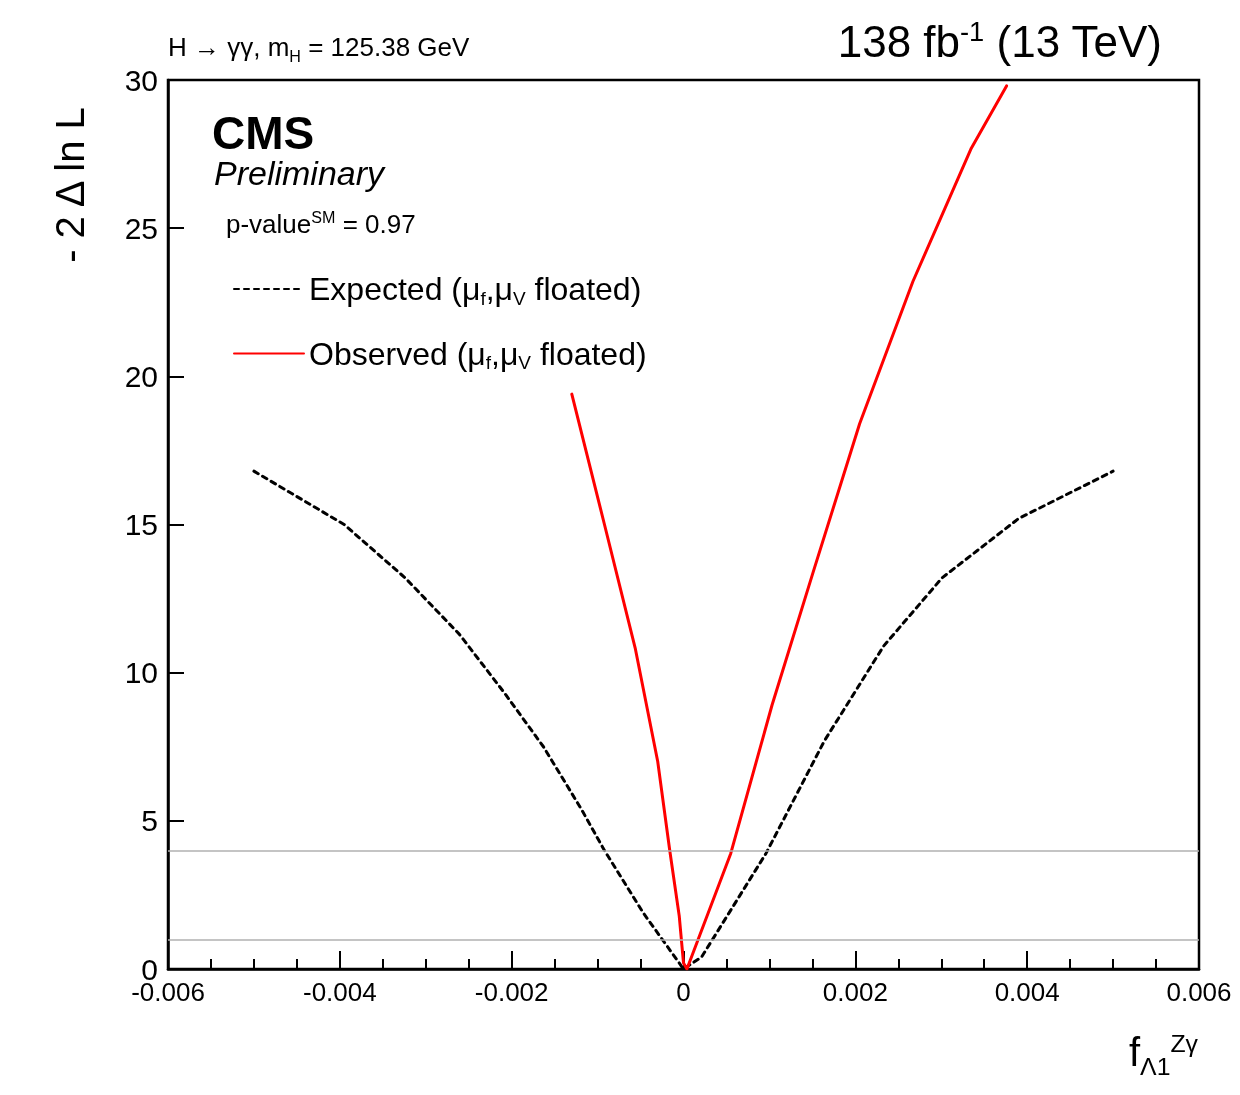 This screenshot has width=1240, height=1095. Describe the element at coordinates (141, 376) in the screenshot. I see `y-tick-label: 20` at that location.